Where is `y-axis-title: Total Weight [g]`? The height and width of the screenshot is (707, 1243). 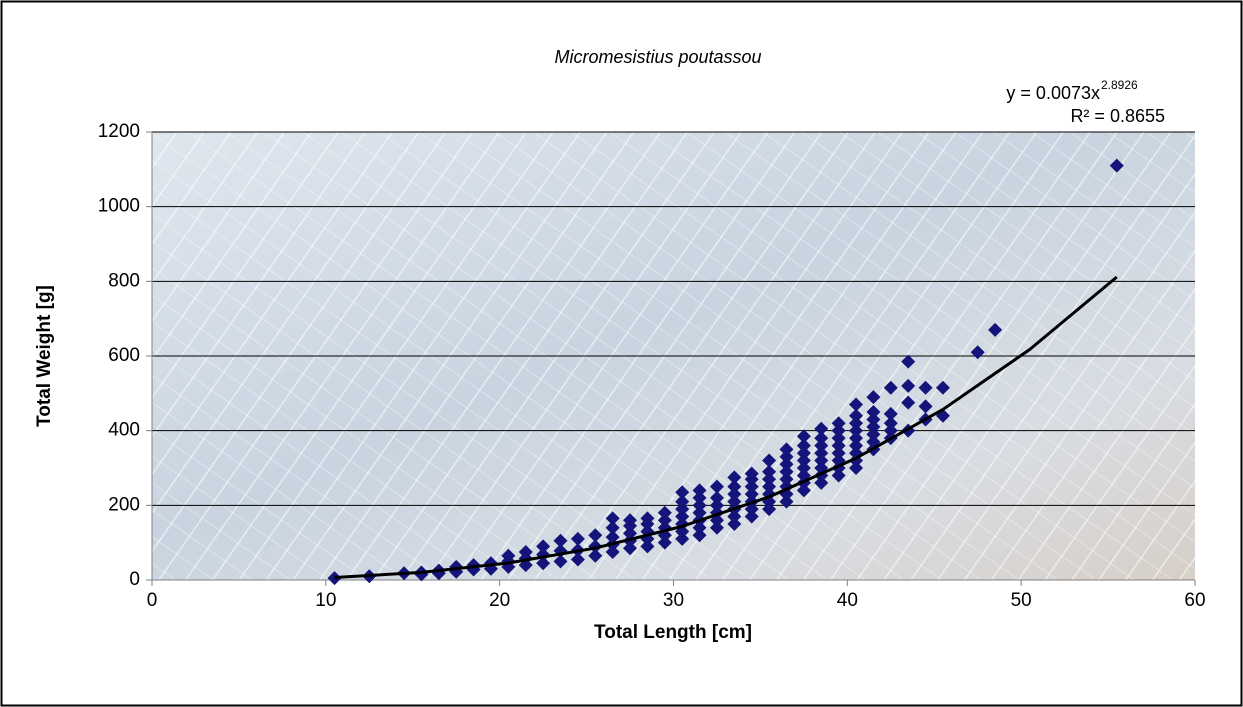 y-axis-title: Total Weight [g] is located at coordinates (44, 356).